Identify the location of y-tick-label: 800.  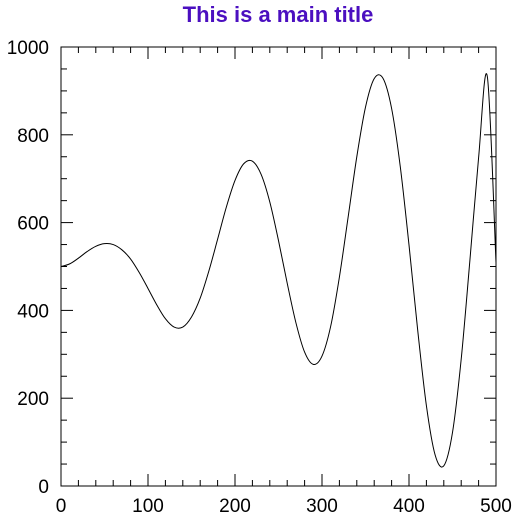
(33, 136).